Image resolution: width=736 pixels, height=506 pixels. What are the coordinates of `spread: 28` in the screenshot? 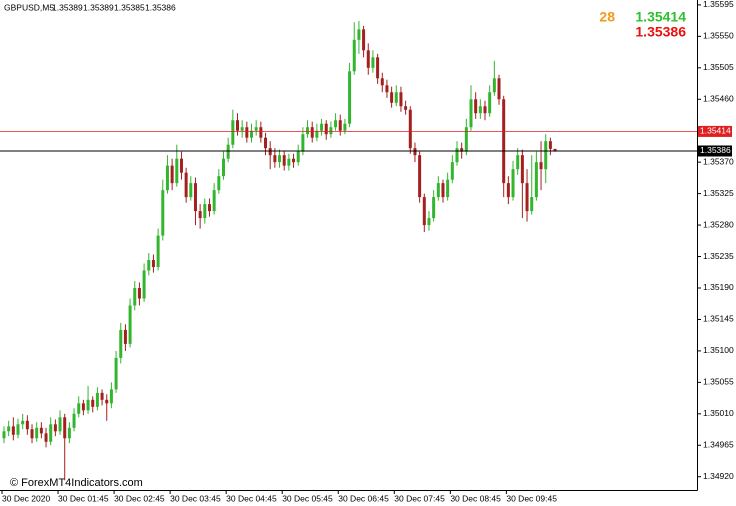 It's located at (607, 17).